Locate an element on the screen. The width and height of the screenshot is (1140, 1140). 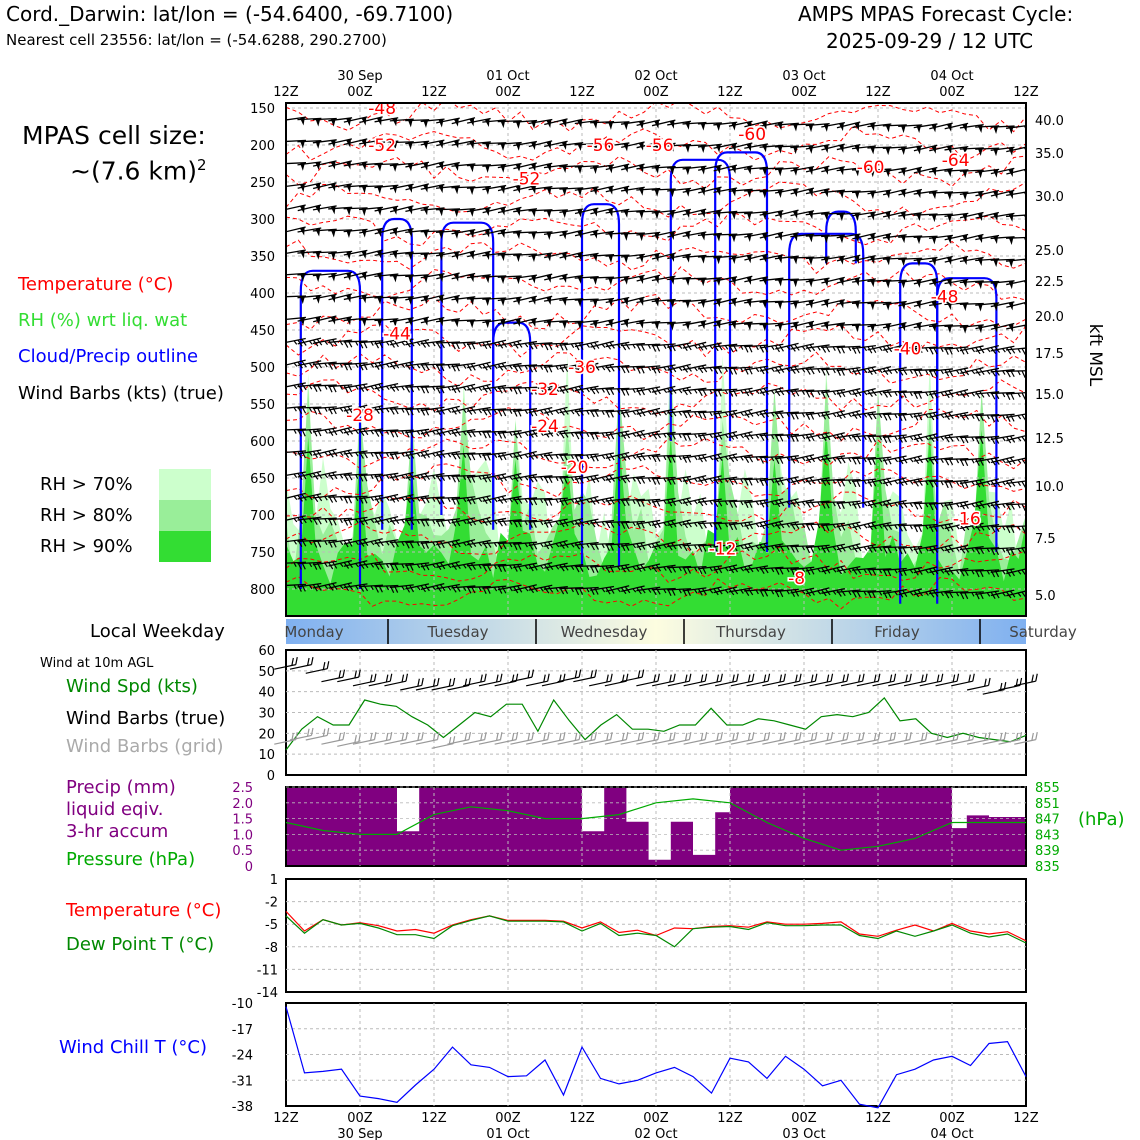
legend-rh90: RH > 90% is located at coordinates (86, 546).